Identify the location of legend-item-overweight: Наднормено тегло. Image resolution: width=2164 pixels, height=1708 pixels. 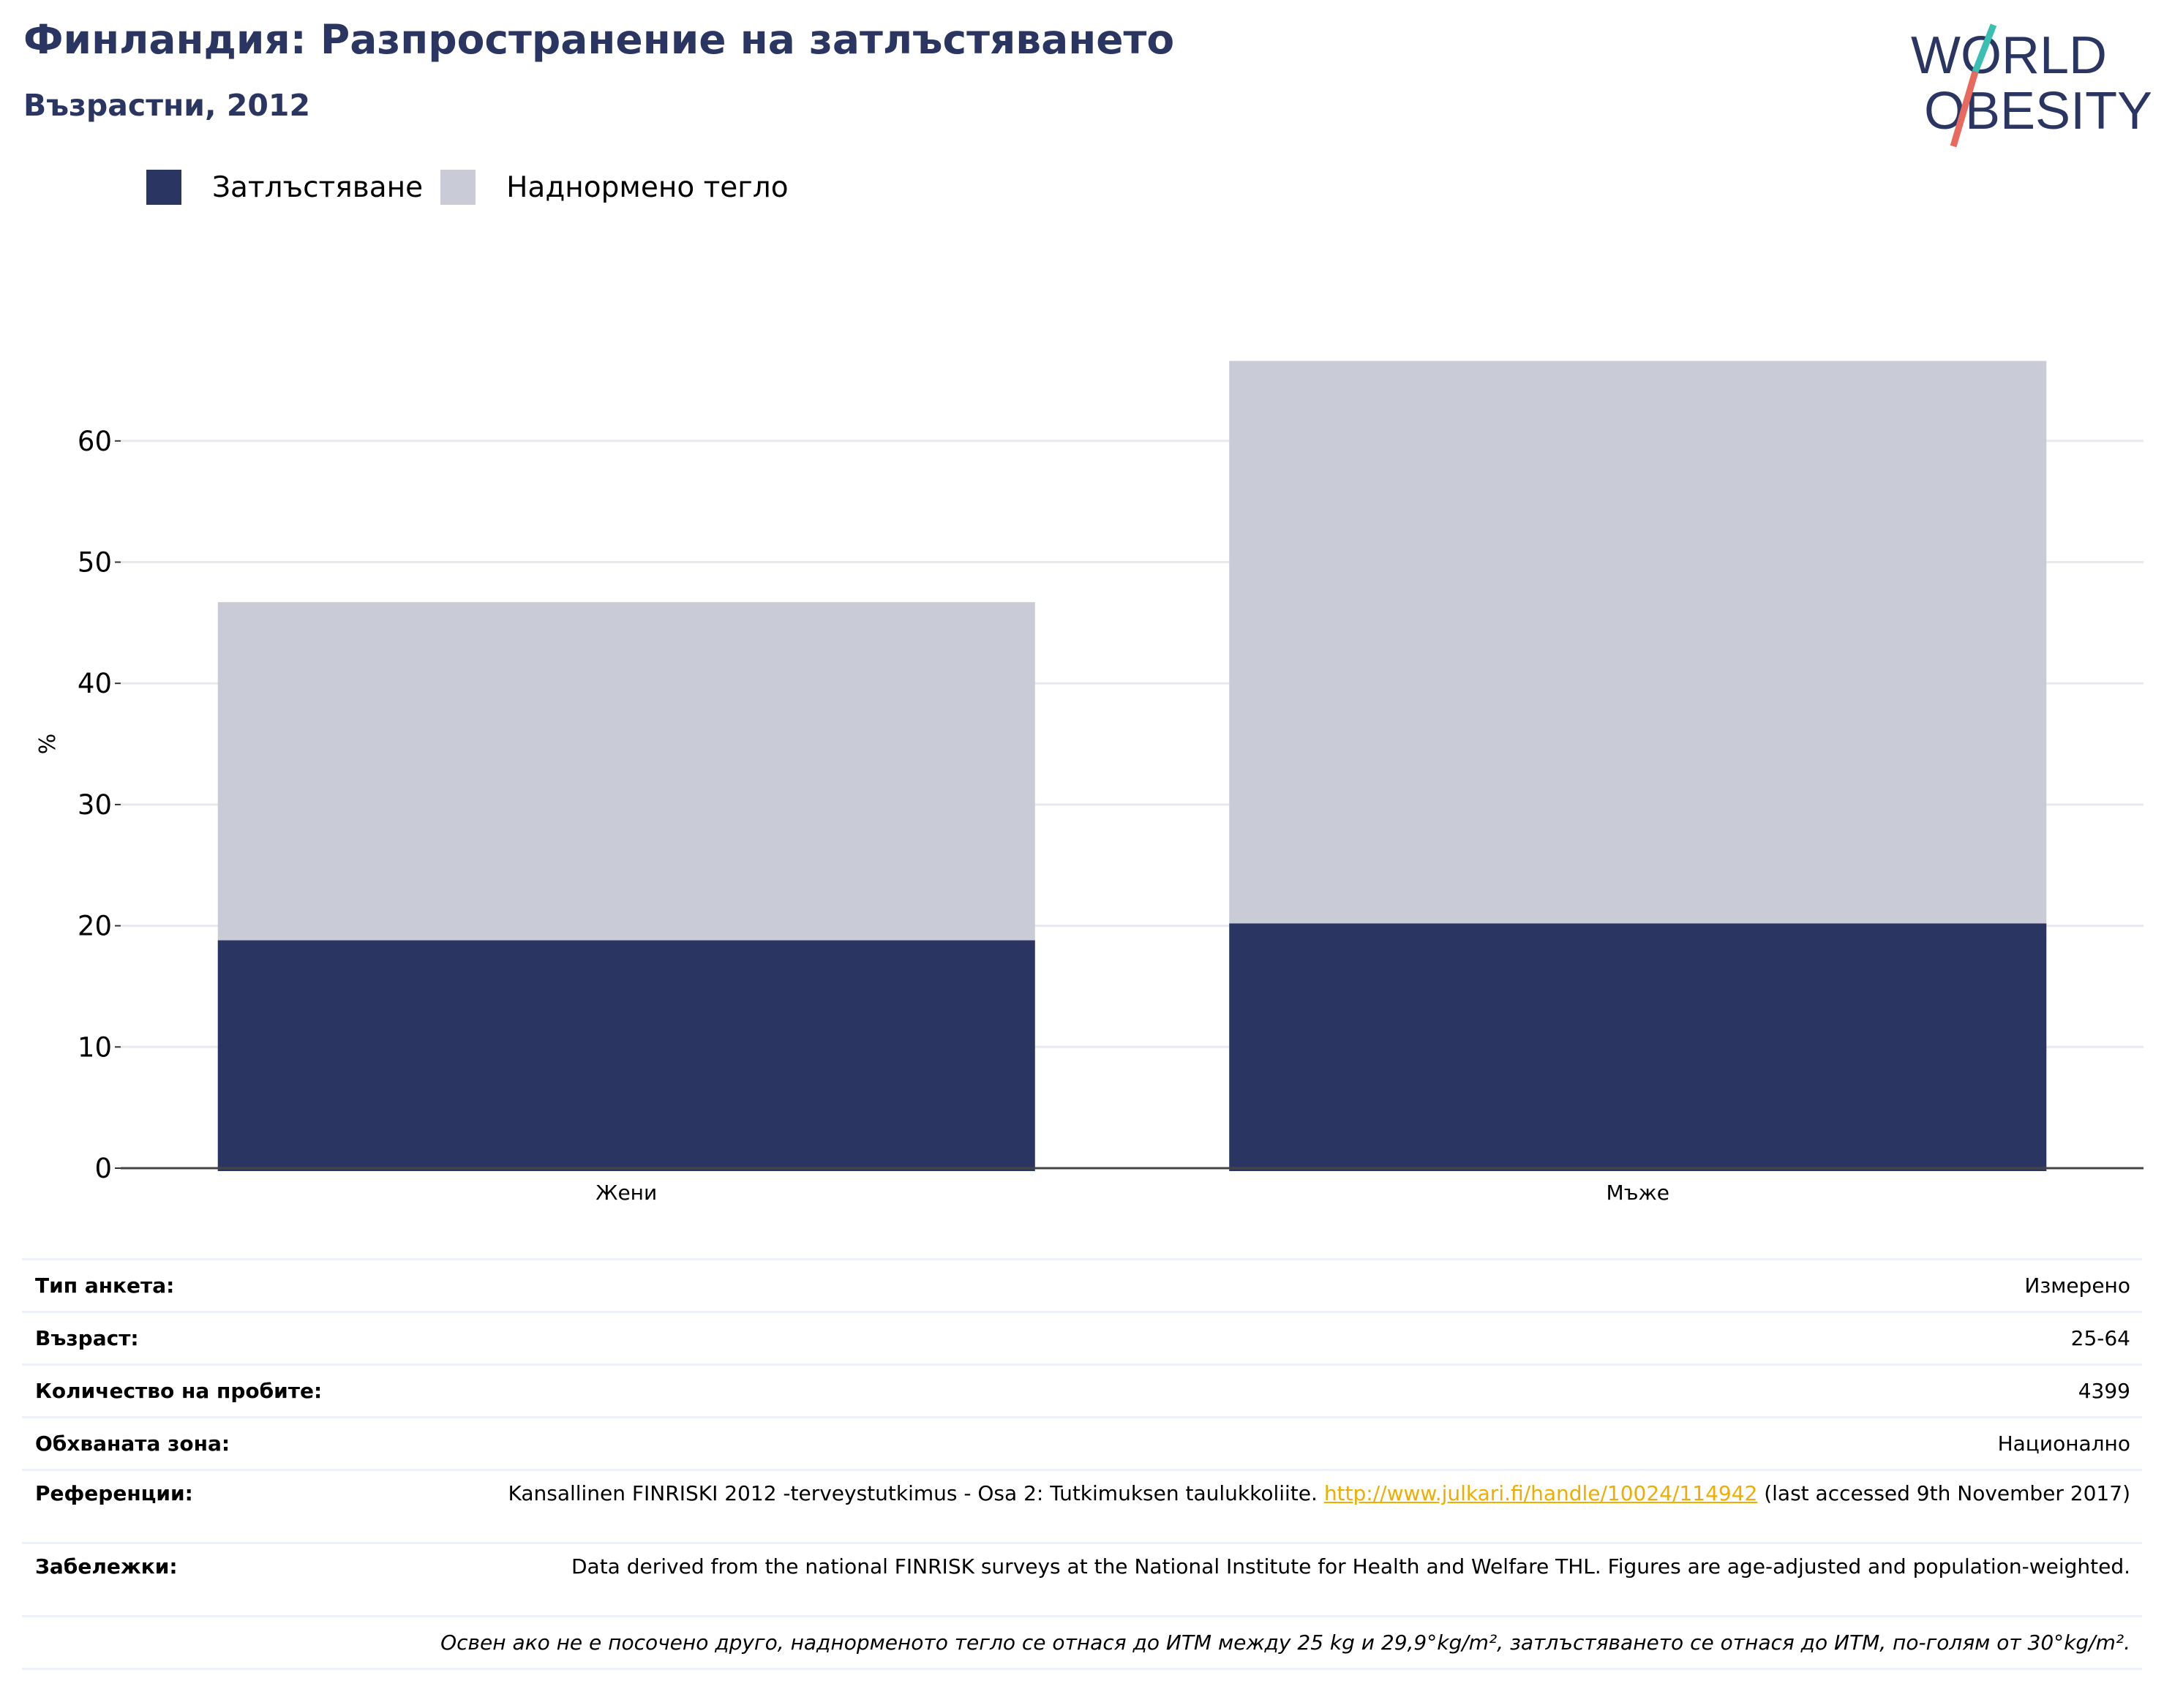
(614, 187).